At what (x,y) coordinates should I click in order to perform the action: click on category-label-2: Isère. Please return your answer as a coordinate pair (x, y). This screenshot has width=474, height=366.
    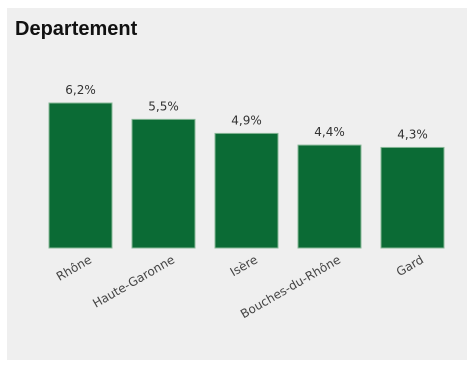
    Looking at the image, I should click on (244, 265).